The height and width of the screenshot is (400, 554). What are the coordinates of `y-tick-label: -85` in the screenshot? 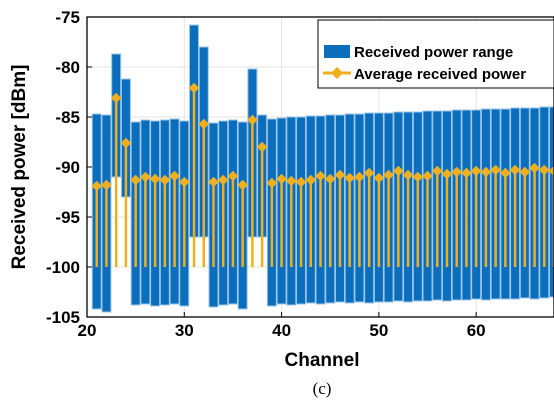 It's located at (67, 117).